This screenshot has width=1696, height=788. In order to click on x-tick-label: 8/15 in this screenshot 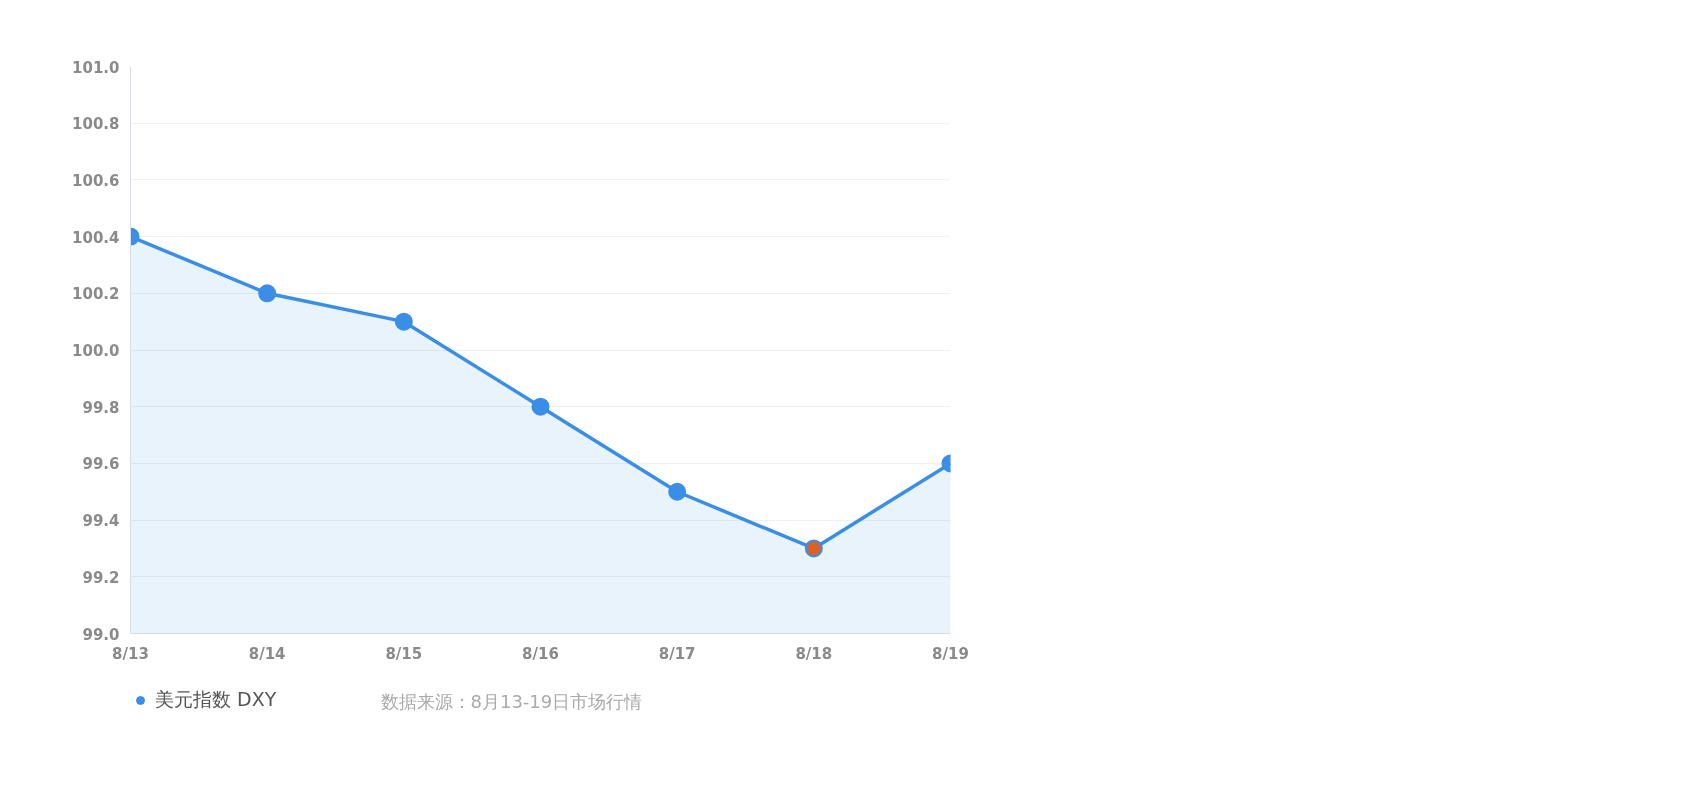, I will do `click(404, 653)`.